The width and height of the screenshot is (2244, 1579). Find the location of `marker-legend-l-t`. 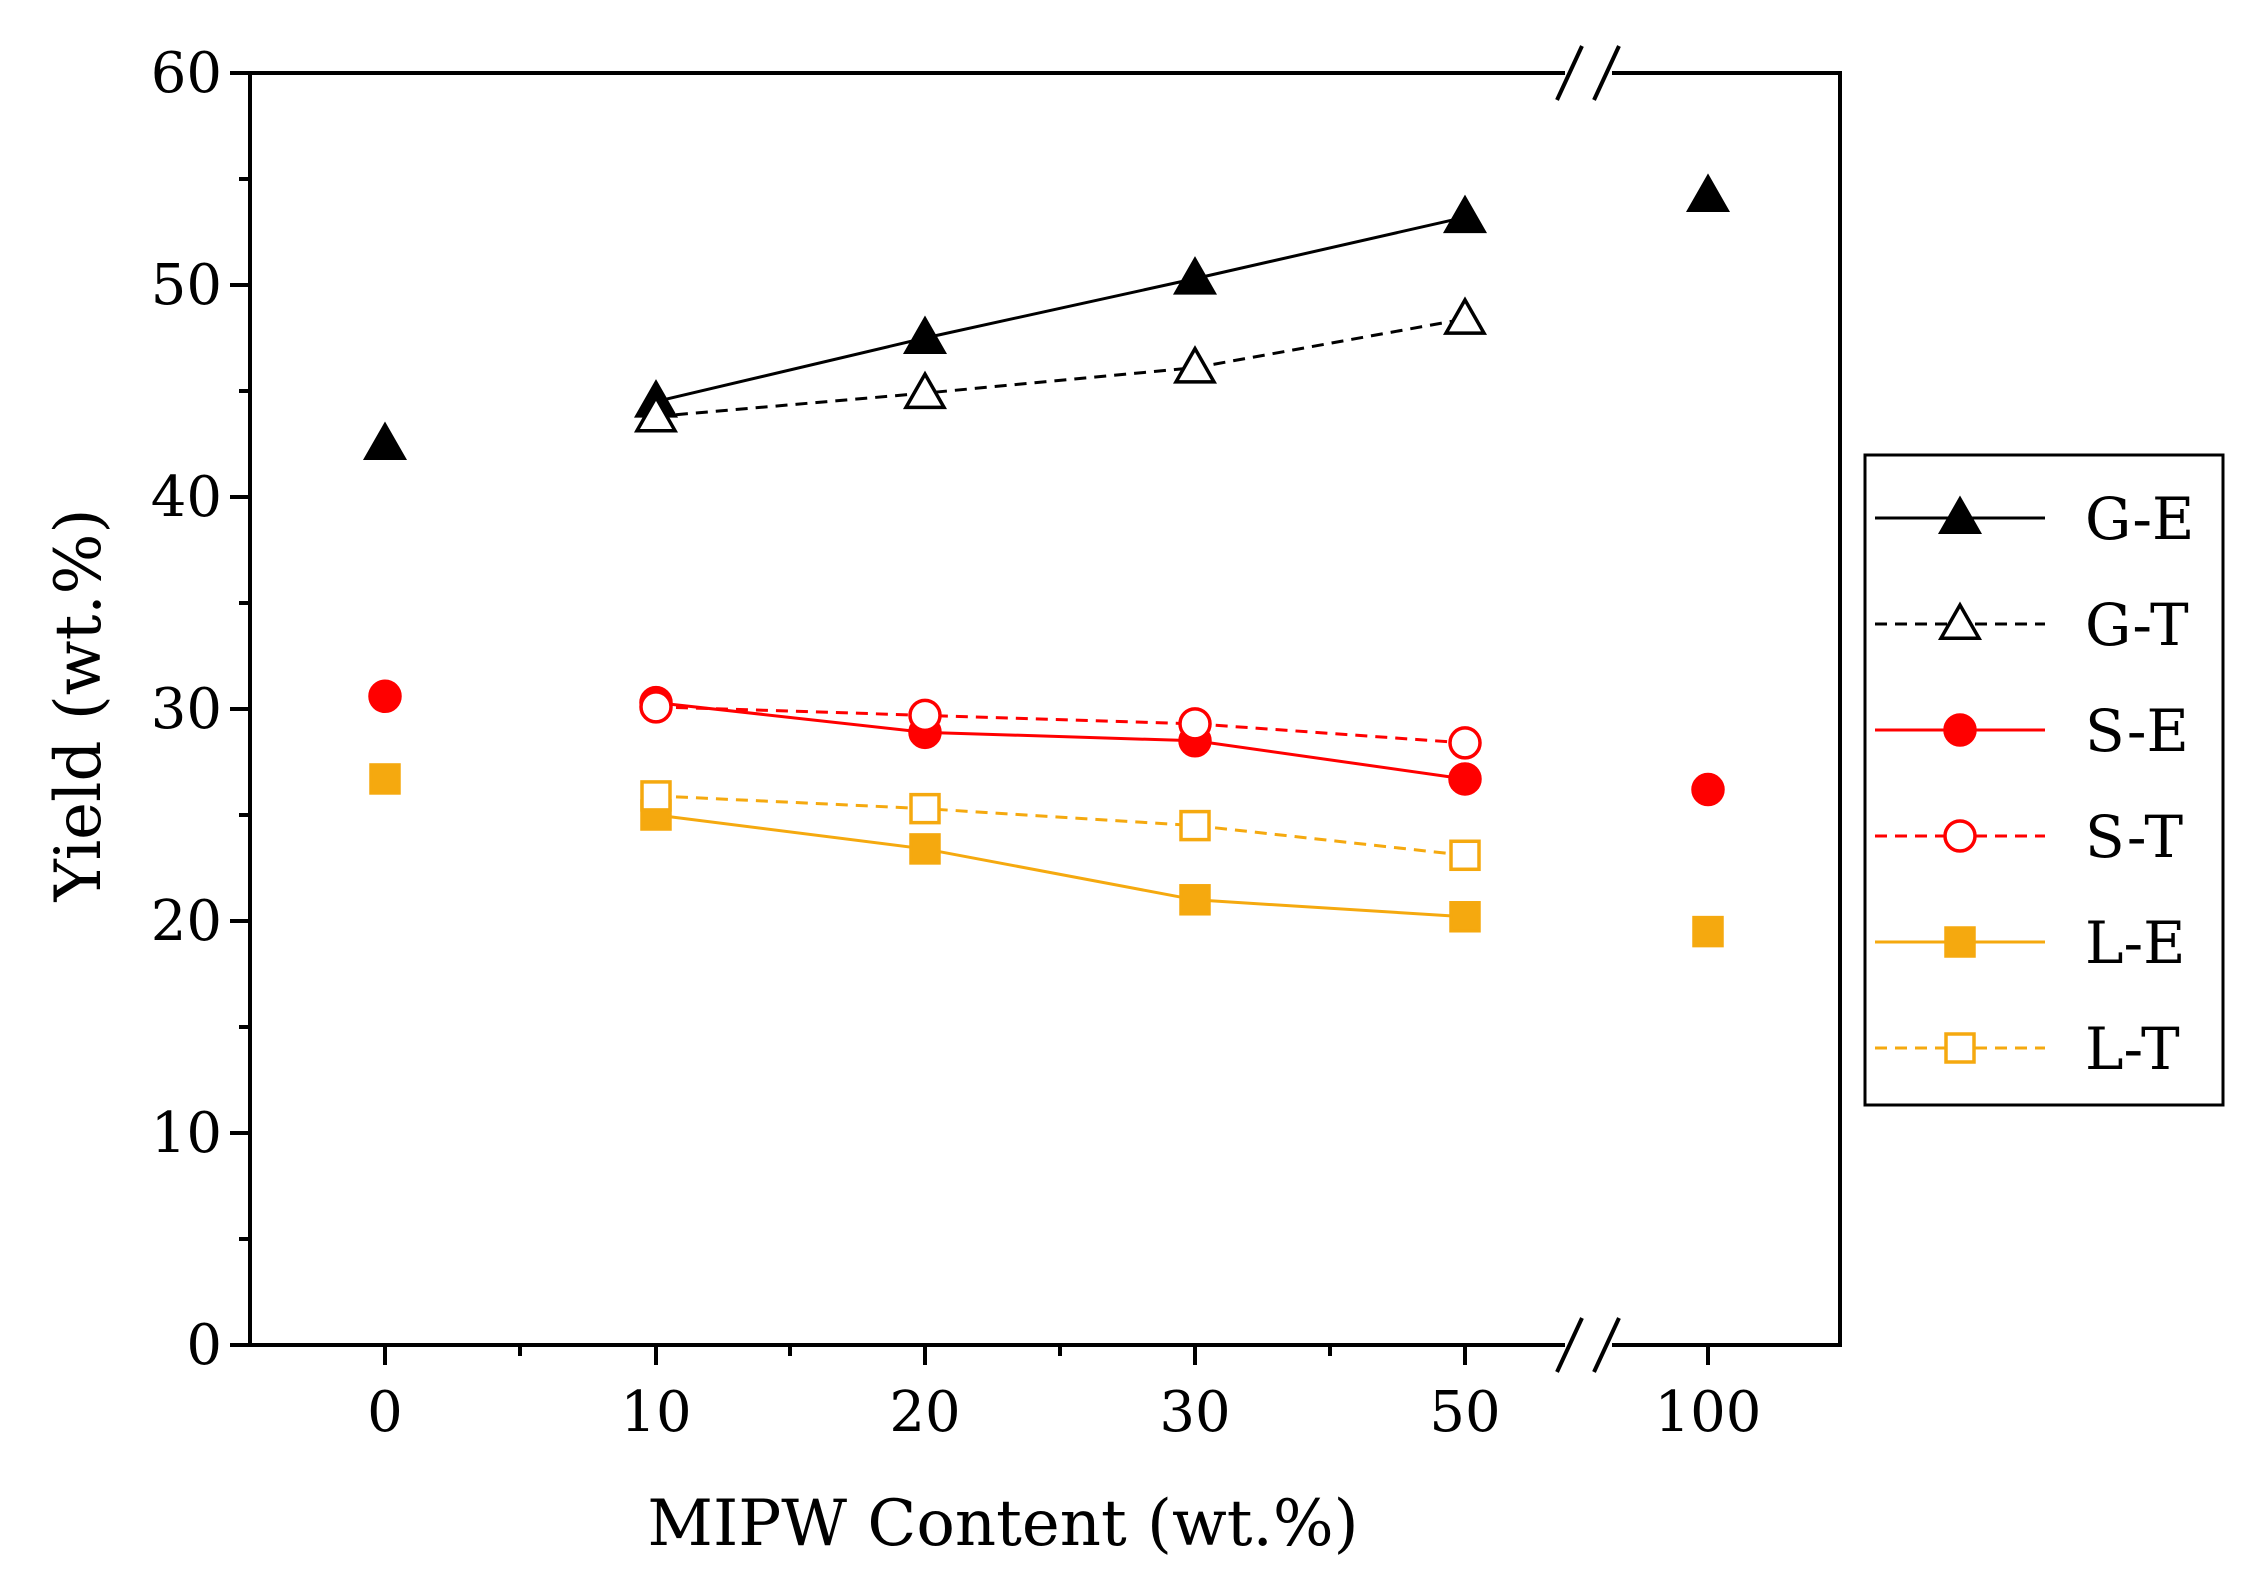

marker-legend-l-t is located at coordinates (1960, 1048).